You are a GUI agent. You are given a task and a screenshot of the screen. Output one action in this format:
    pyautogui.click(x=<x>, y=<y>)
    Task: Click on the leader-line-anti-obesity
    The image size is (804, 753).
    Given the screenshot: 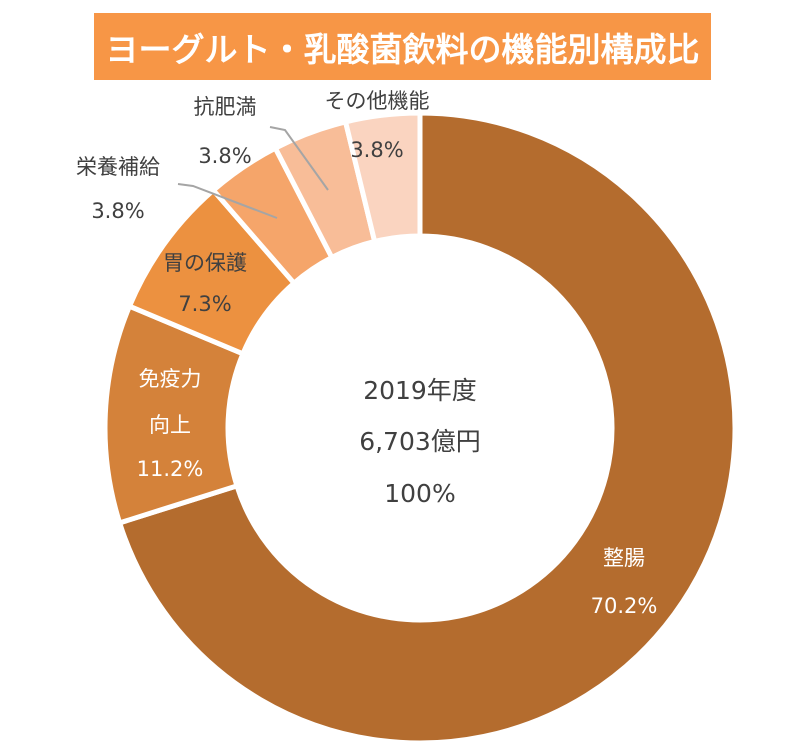 What is the action you would take?
    pyautogui.click(x=299, y=158)
    